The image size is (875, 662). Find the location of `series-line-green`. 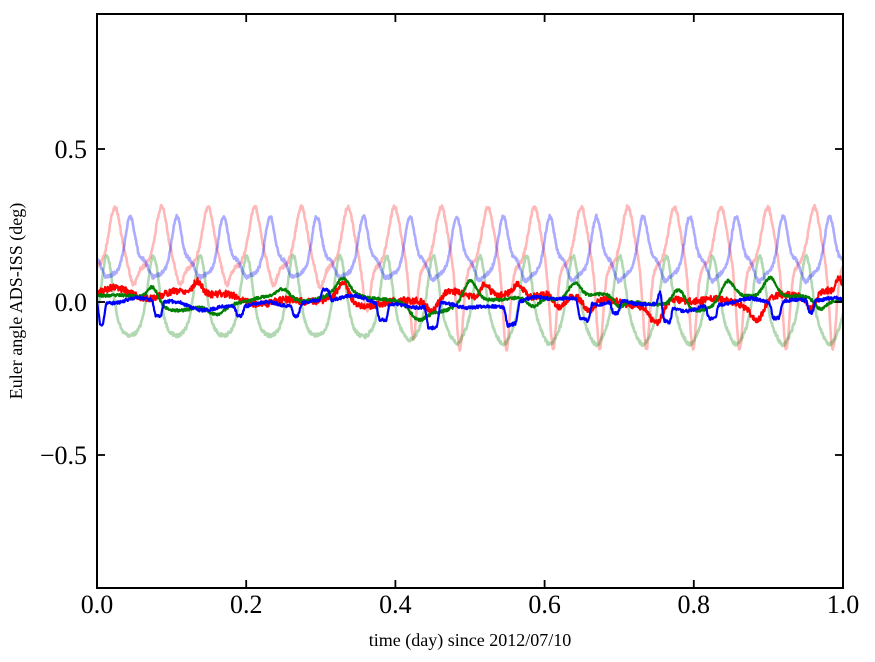

series-line-green is located at coordinates (470, 298).